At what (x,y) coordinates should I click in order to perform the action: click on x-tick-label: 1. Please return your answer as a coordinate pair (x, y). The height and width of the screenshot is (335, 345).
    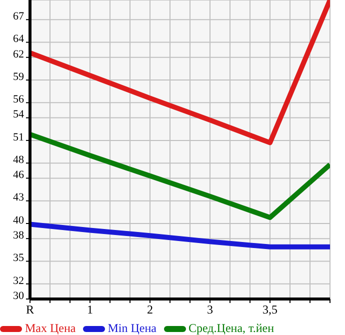
    Looking at the image, I should click on (90, 309).